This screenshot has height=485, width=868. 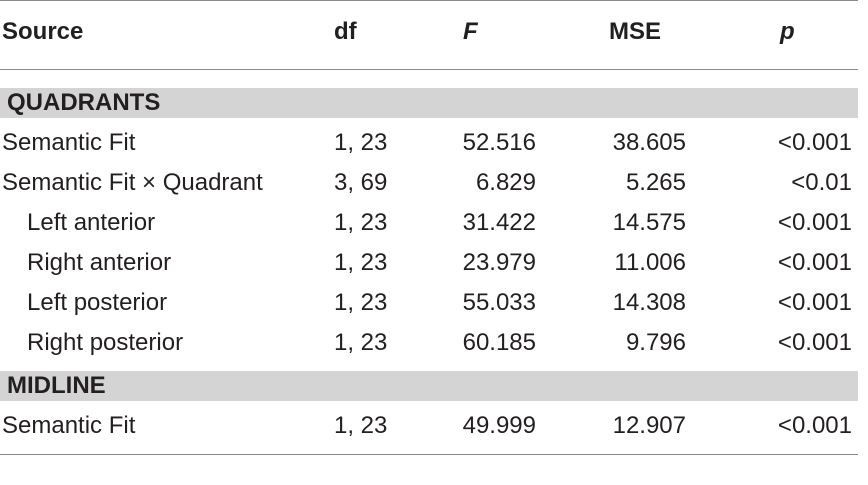 What do you see at coordinates (655, 182) in the screenshot?
I see `mse-cell: 5.265` at bounding box center [655, 182].